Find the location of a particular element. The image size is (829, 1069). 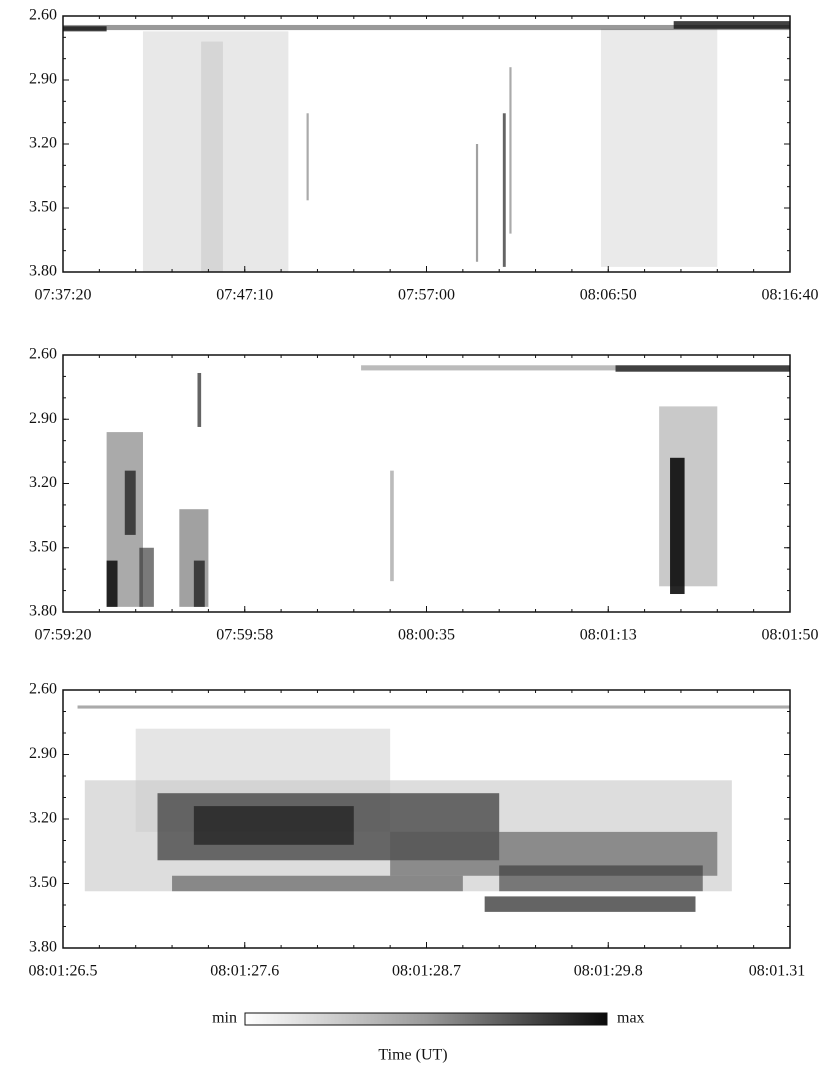

x-tick-label: 08:00:35 is located at coordinates (426, 635).